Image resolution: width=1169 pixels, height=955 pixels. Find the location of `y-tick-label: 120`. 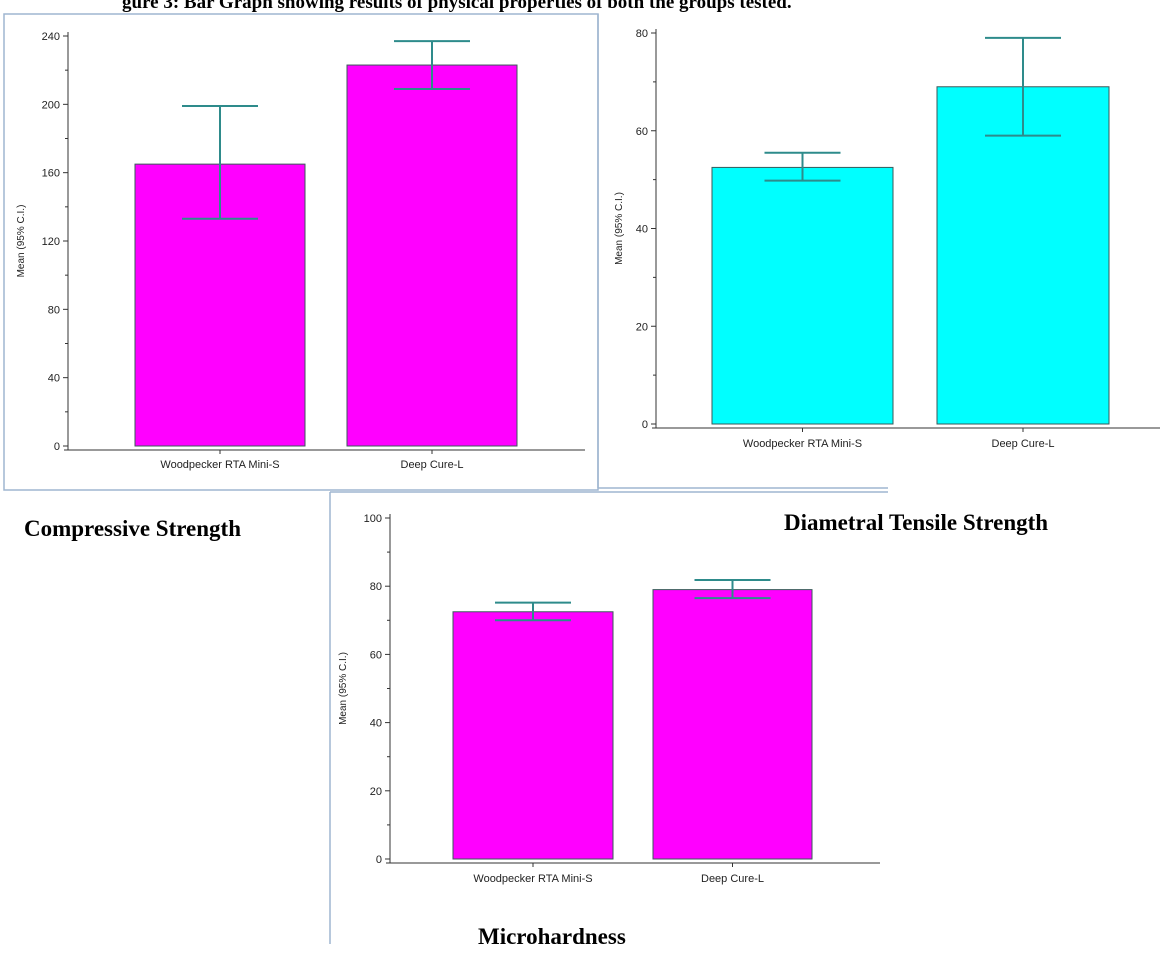

y-tick-label: 120 is located at coordinates (51, 242).